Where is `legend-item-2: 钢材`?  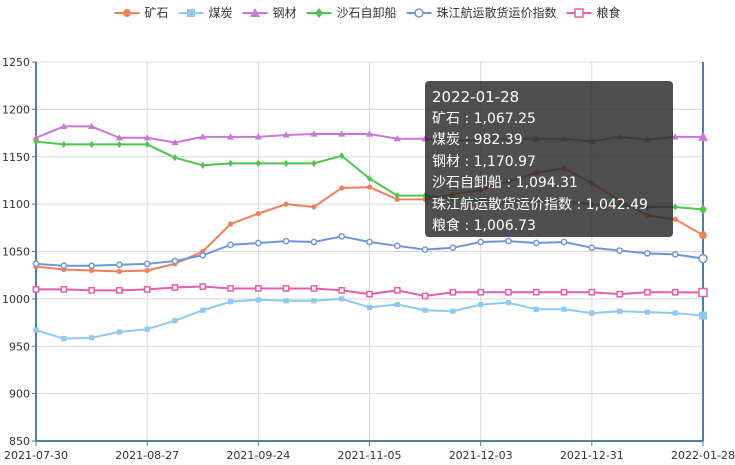
legend-item-2: 钢材 is located at coordinates (269, 13).